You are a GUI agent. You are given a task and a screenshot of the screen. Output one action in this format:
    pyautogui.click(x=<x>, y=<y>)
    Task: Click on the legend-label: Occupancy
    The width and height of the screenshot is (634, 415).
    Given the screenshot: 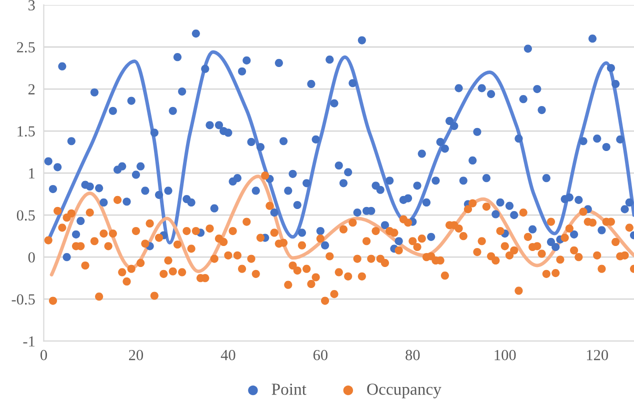 What is the action you would take?
    pyautogui.click(x=404, y=391)
    